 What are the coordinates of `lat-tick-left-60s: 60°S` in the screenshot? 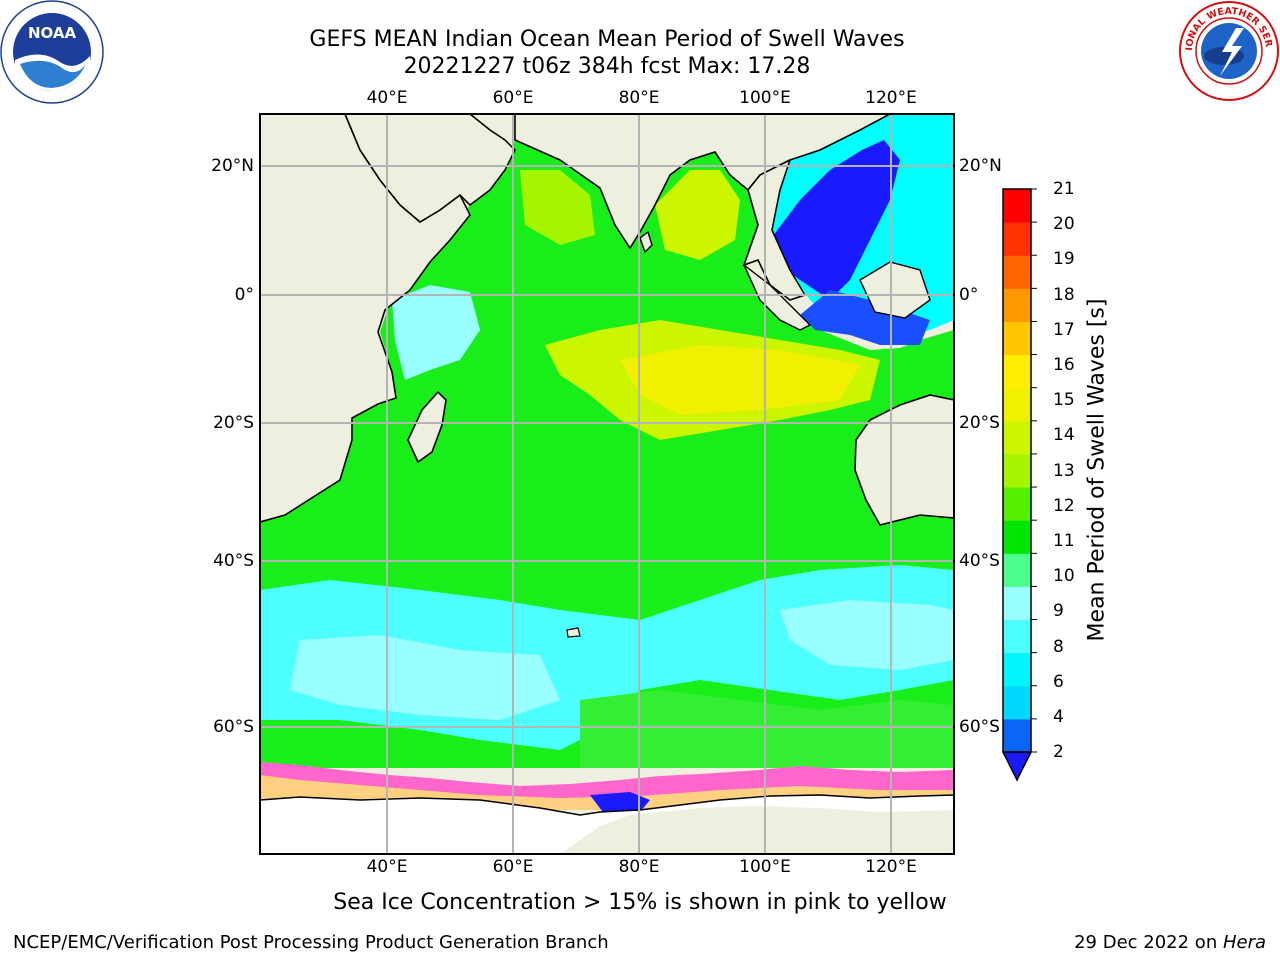 It's located at (233, 727).